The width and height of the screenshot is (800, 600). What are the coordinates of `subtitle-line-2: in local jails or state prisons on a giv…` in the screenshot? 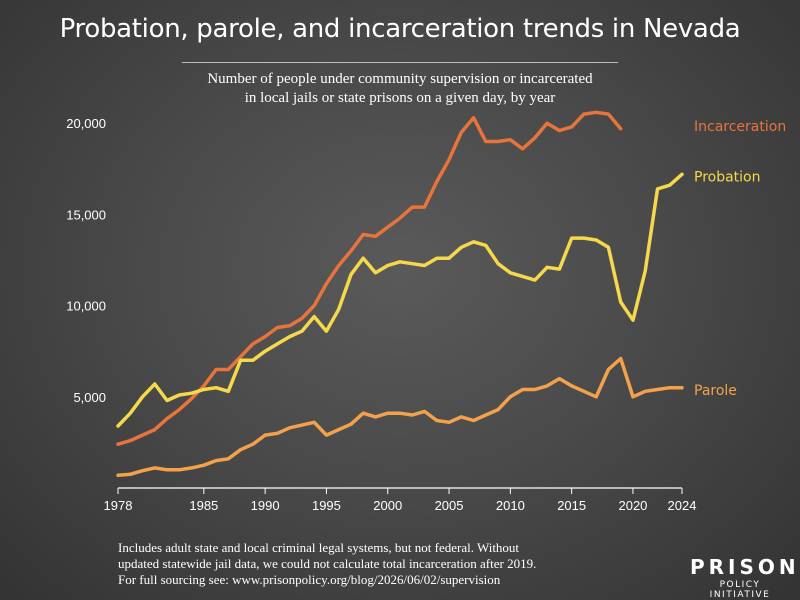 It's located at (400, 98).